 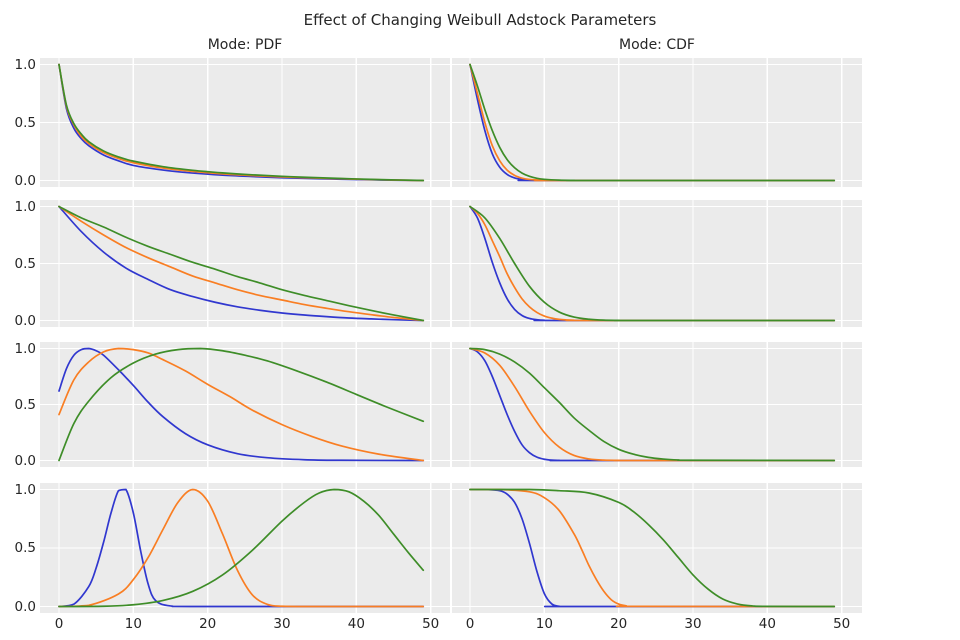 I want to click on panel-row1-cdf, so click(x=657, y=122).